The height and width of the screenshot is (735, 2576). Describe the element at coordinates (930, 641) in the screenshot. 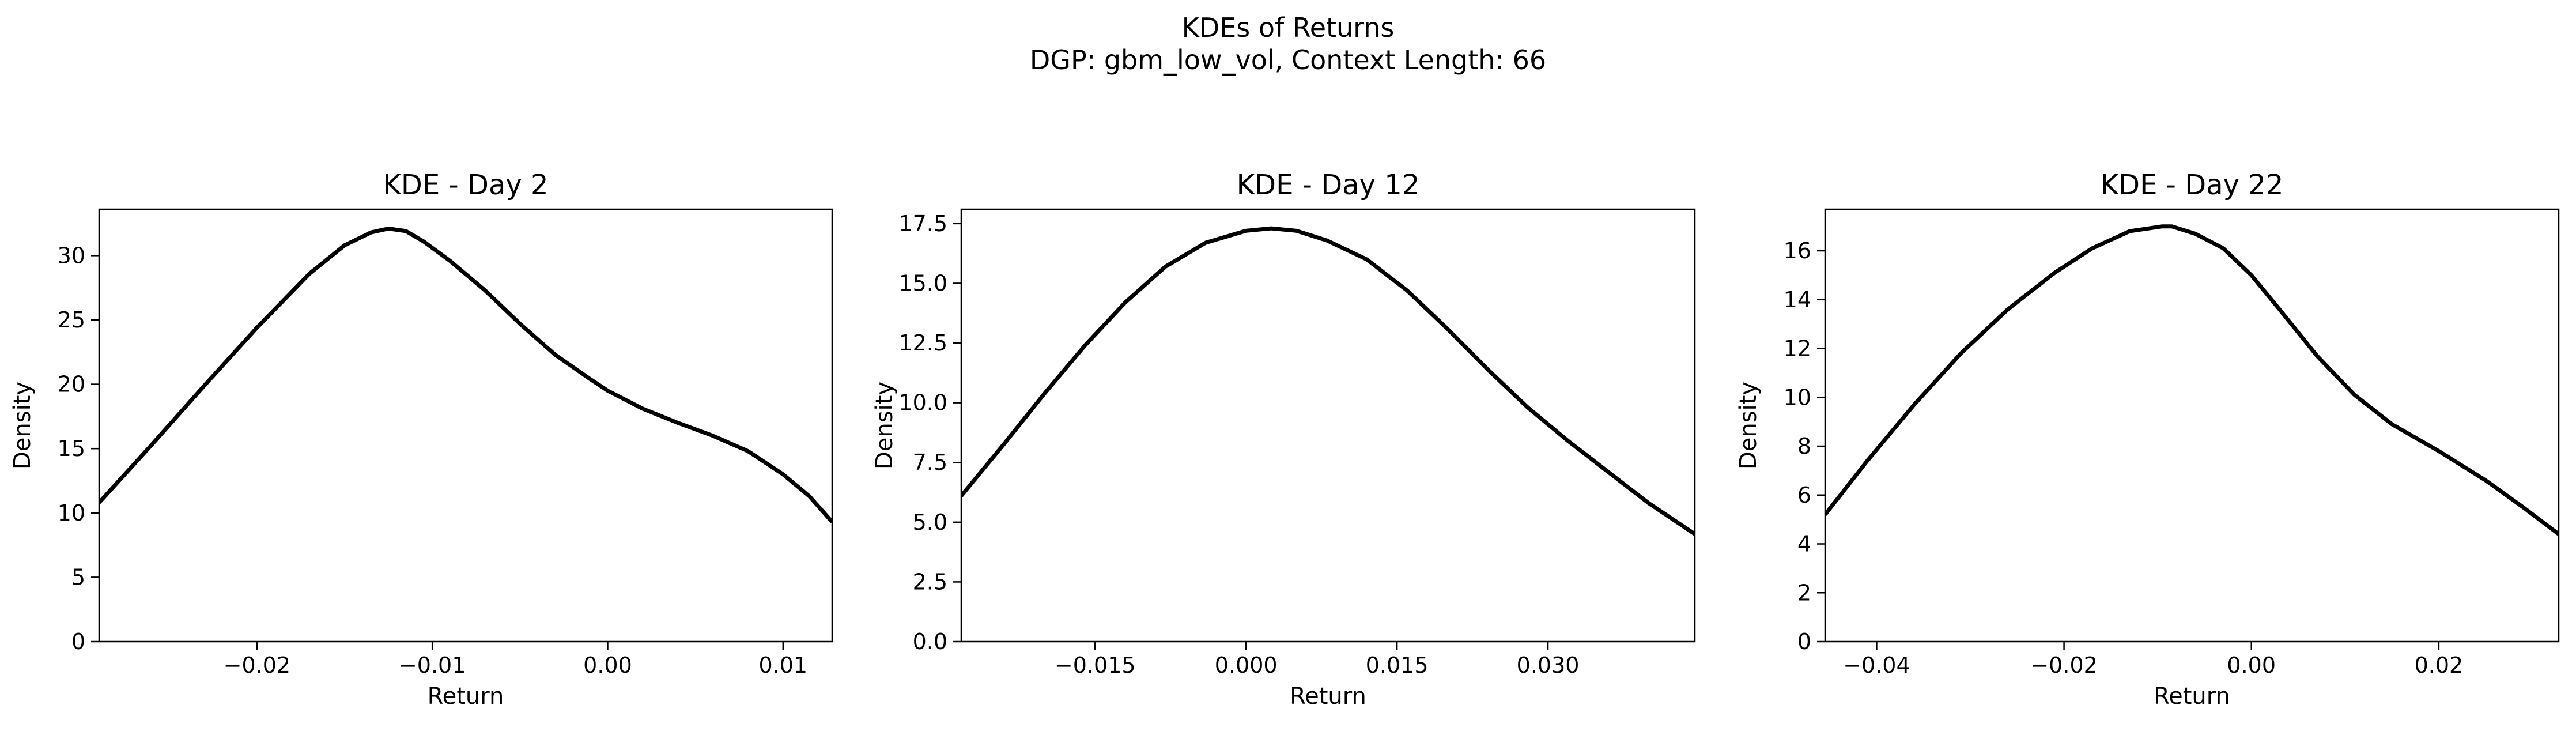

I see `y-tick-label: 0.0` at that location.